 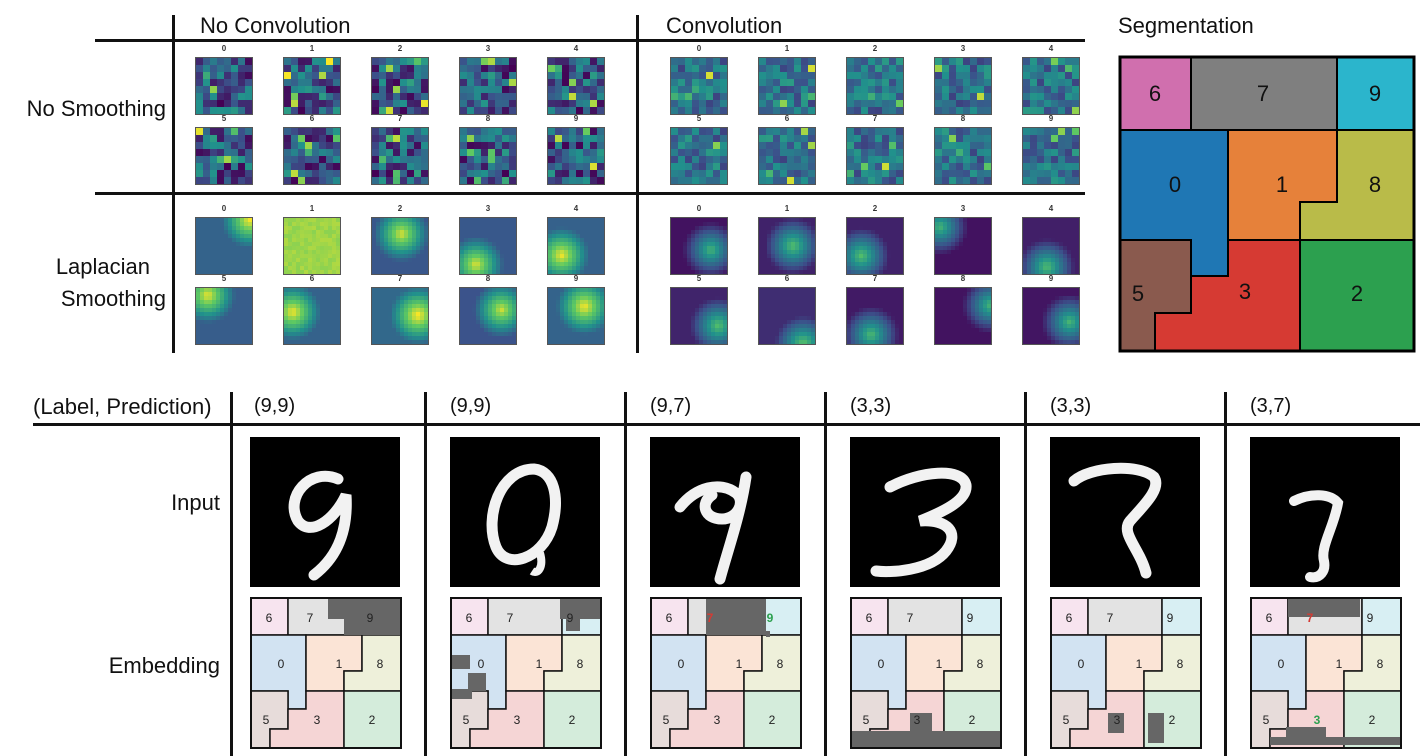 What do you see at coordinates (1326, 673) in the screenshot?
I see `embedding-map-5: 6 7 9 0 1 8 5 3 2` at bounding box center [1326, 673].